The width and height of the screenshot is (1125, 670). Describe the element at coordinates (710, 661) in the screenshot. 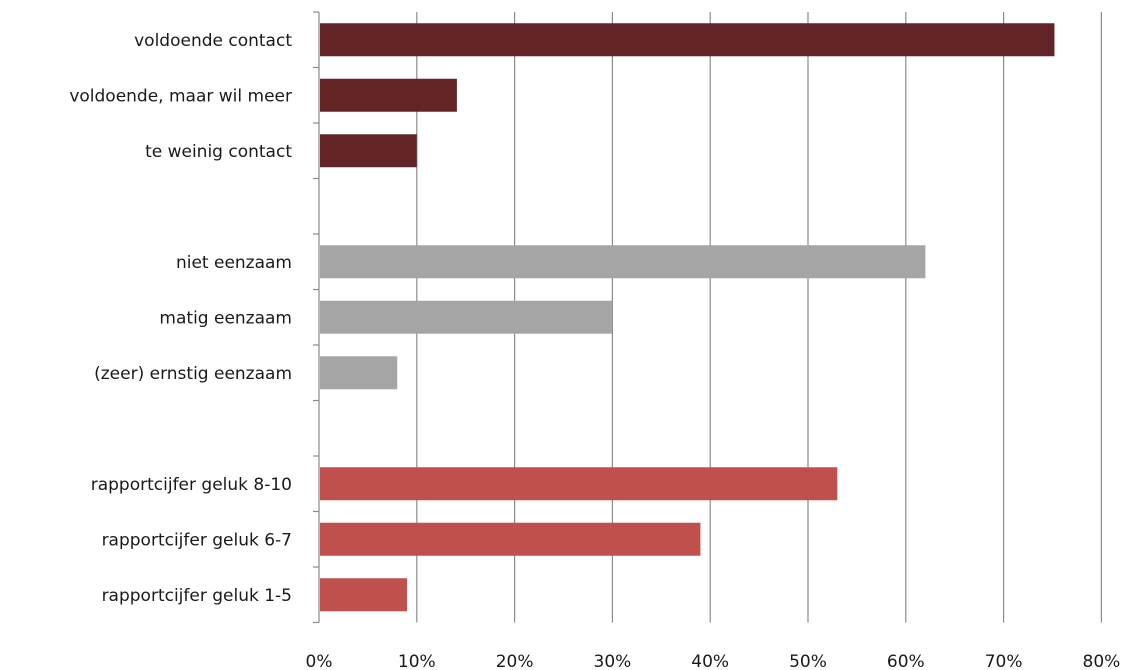

I see `x-tick-label: 40%` at that location.